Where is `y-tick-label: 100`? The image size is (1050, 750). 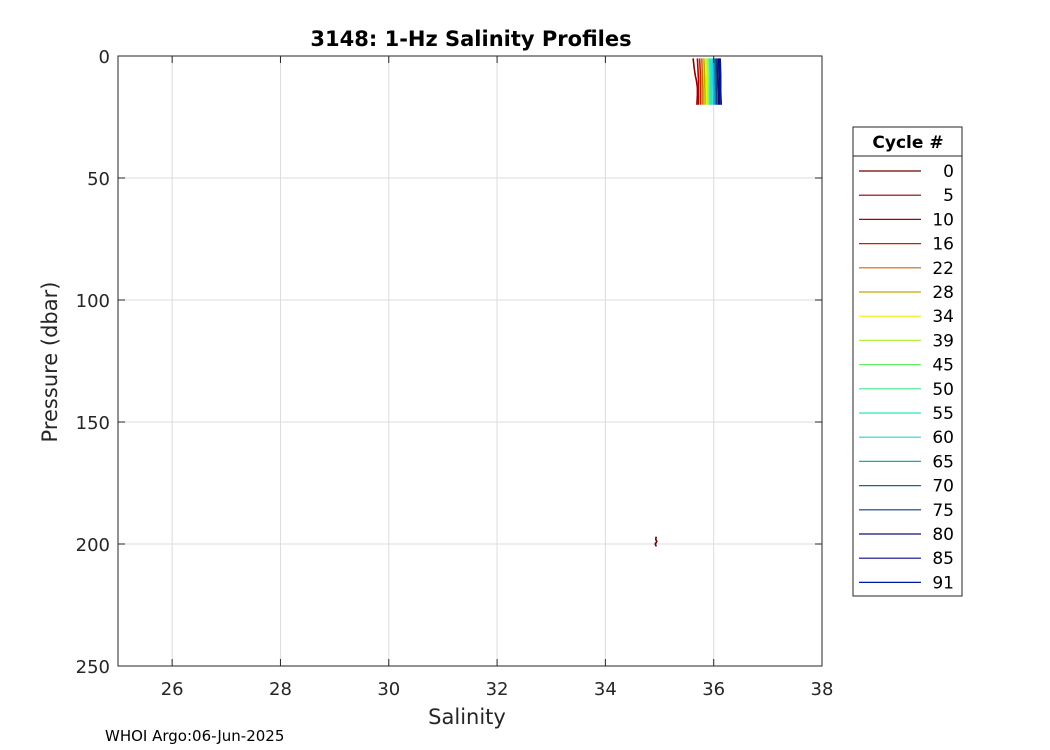 y-tick-label: 100 is located at coordinates (93, 301).